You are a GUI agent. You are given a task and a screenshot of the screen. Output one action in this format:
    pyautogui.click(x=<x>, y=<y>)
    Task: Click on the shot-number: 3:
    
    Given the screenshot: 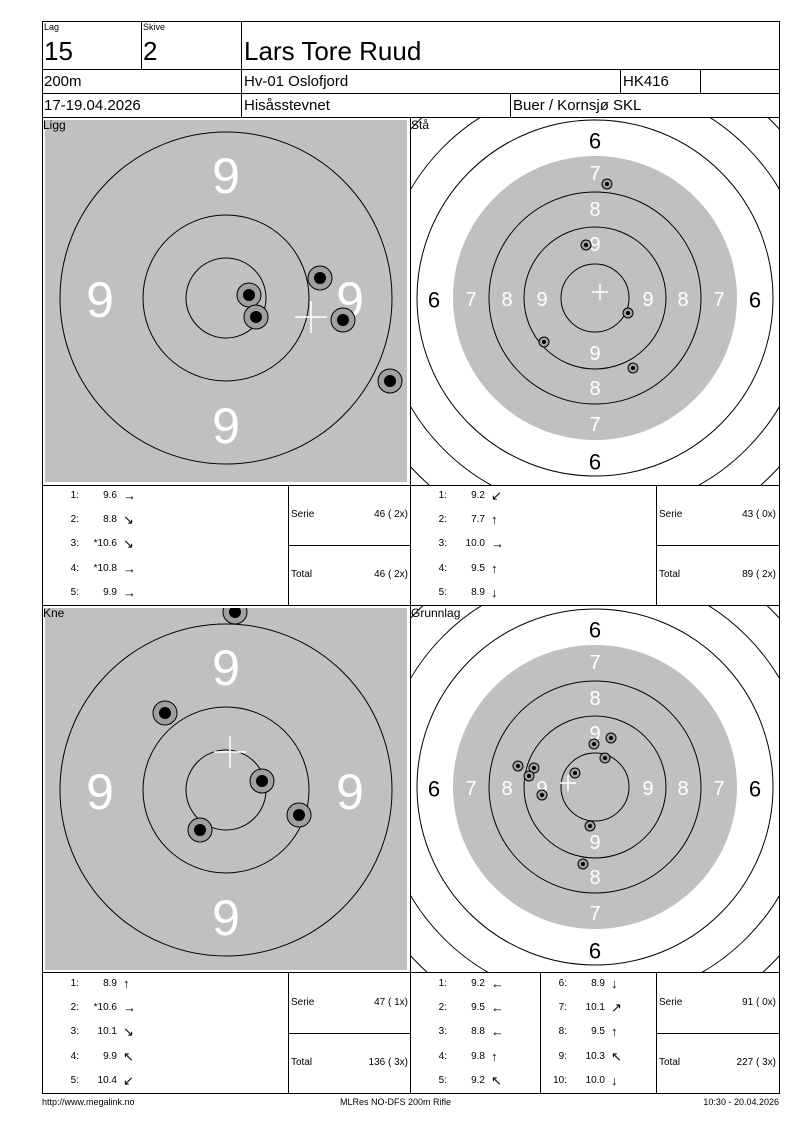 What is the action you would take?
    pyautogui.click(x=74, y=1032)
    